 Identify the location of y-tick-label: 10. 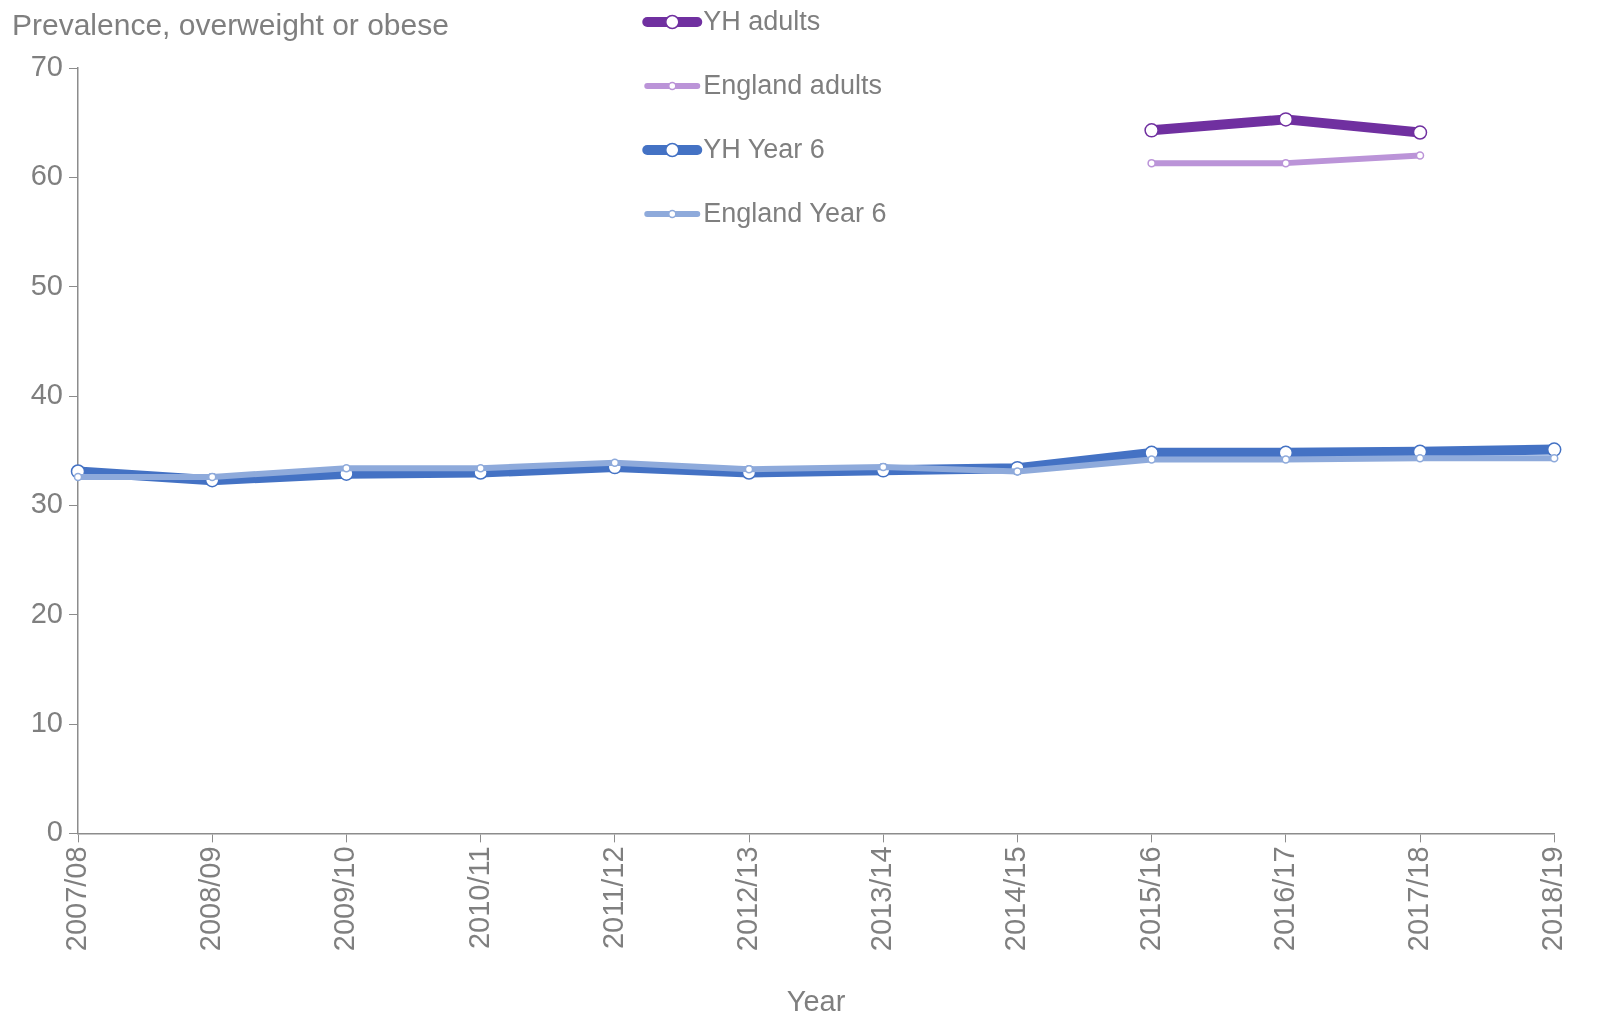
(46, 722).